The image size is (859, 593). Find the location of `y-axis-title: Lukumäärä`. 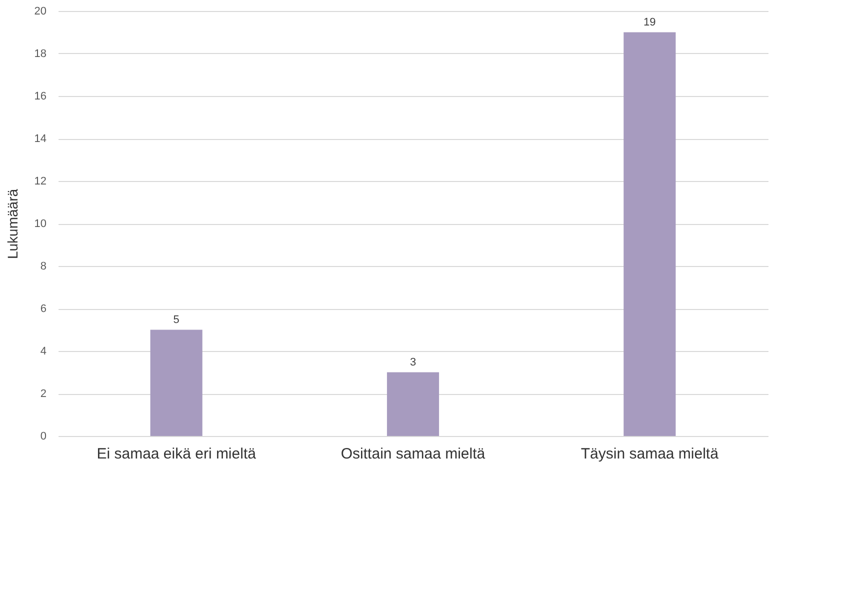

y-axis-title: Lukumäärä is located at coordinates (12, 224).